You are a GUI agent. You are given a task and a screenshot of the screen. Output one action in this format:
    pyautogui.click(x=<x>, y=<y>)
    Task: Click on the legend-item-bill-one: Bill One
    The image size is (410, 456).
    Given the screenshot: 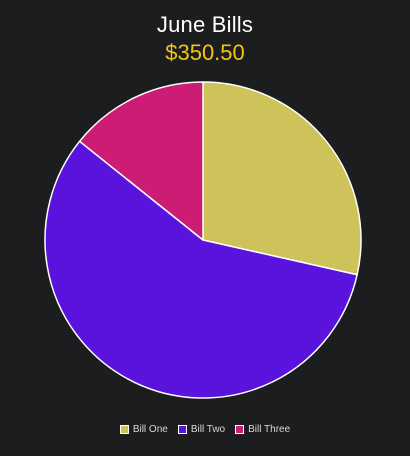 What is the action you would take?
    pyautogui.click(x=143, y=429)
    